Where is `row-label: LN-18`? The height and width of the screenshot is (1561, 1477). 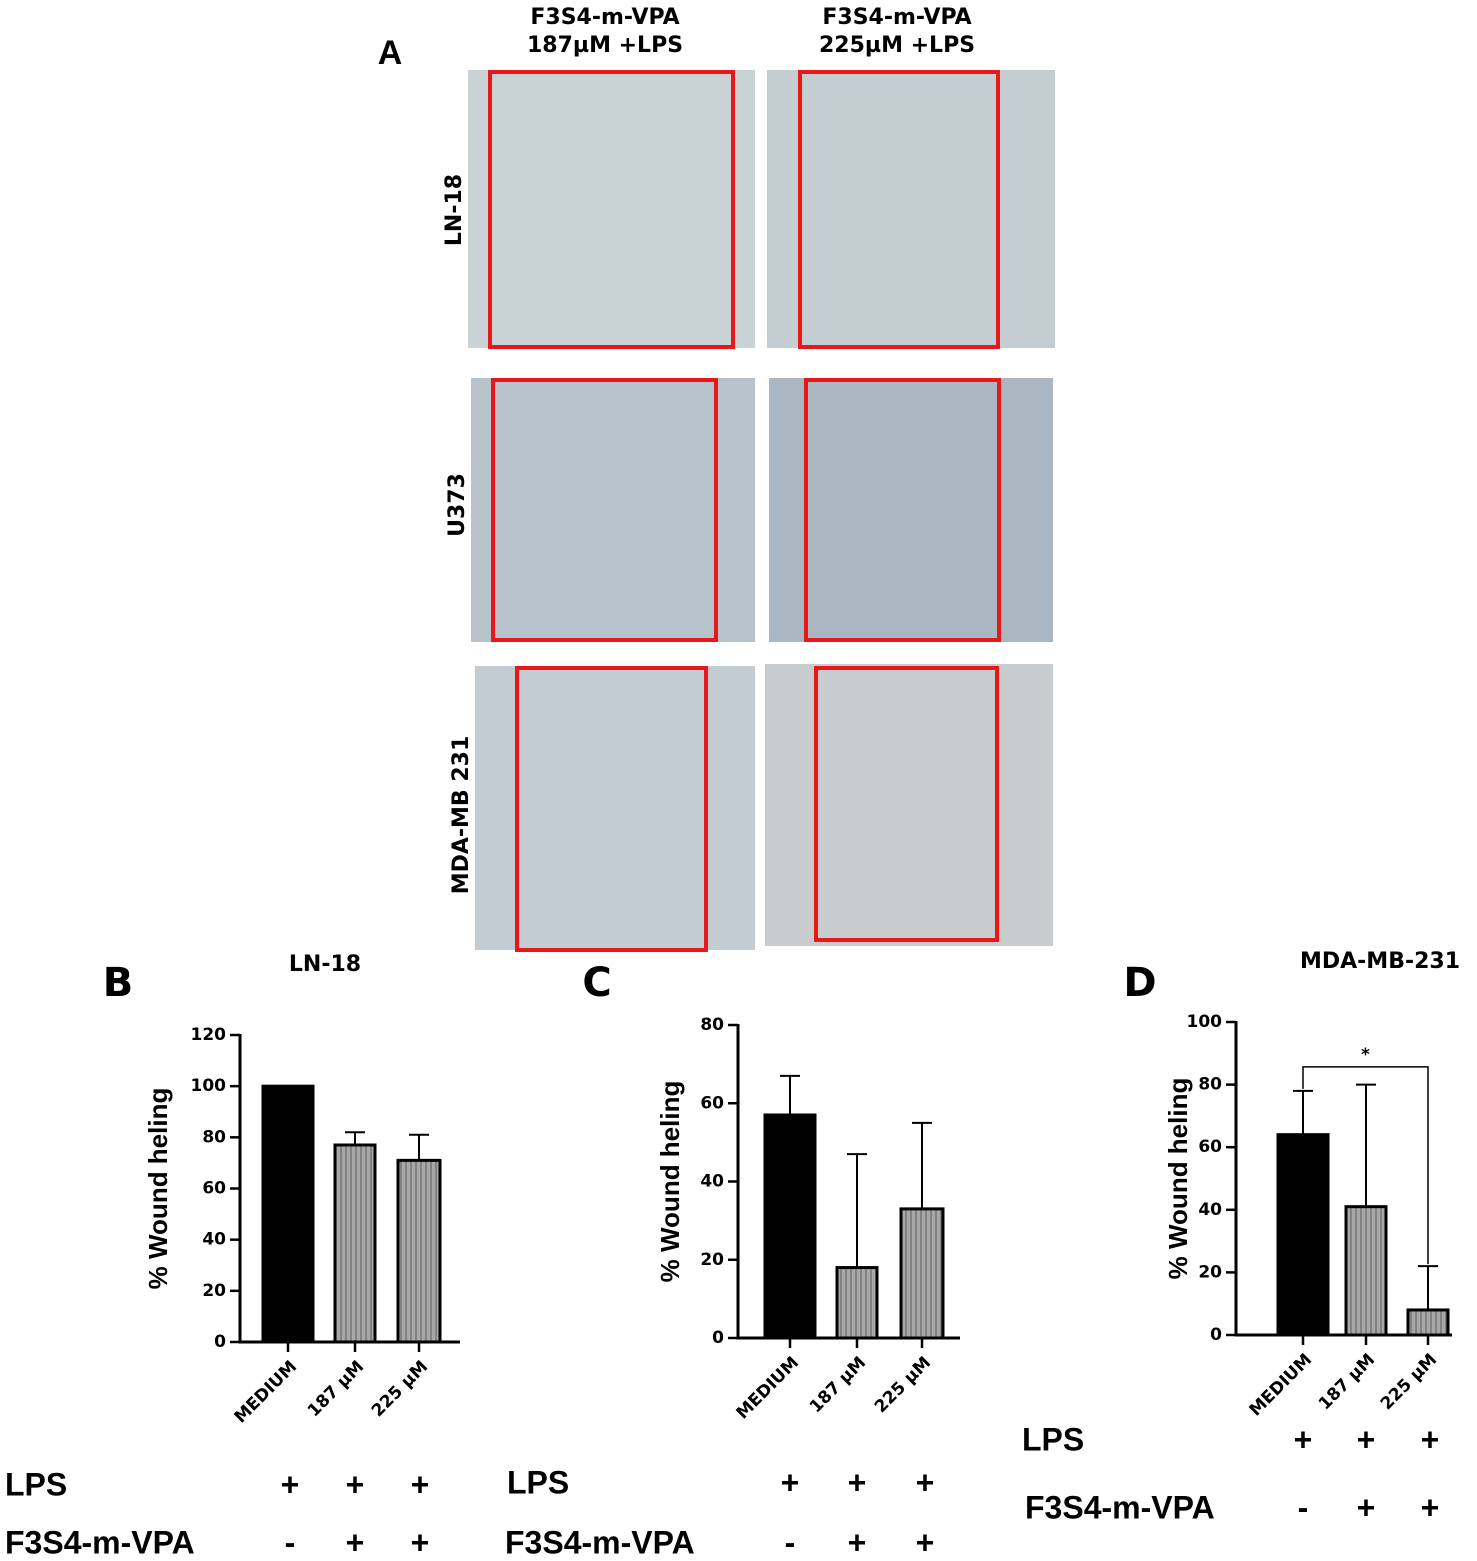 row-label: LN-18 is located at coordinates (454, 210).